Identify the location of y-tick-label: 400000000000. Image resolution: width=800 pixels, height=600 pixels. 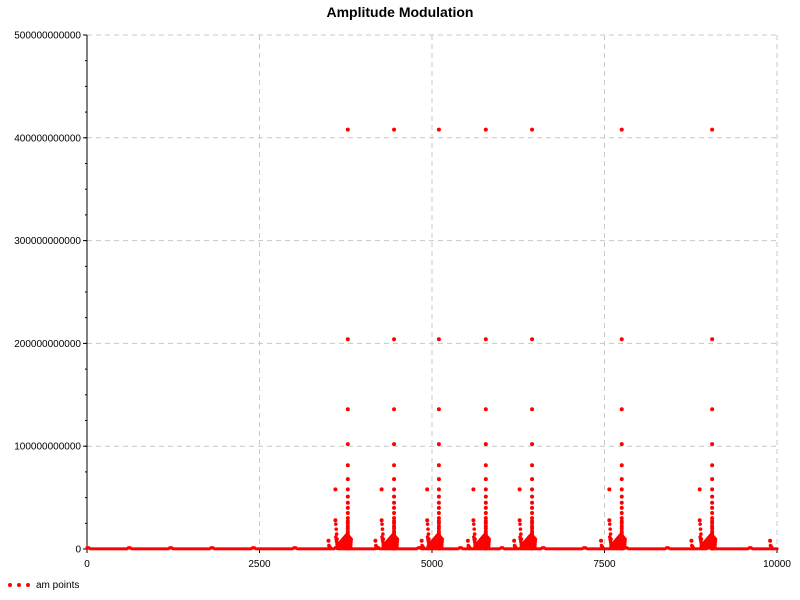
(47, 138).